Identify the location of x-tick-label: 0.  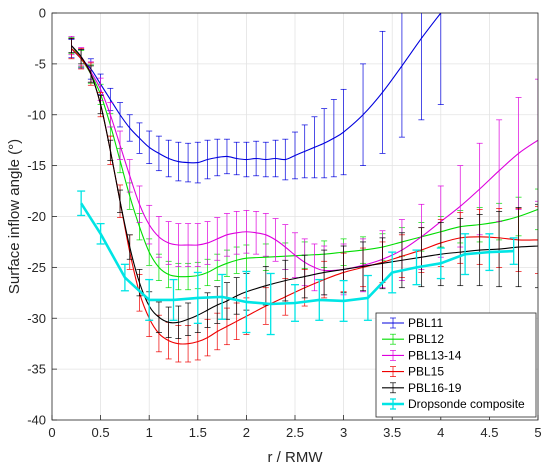
(51, 432).